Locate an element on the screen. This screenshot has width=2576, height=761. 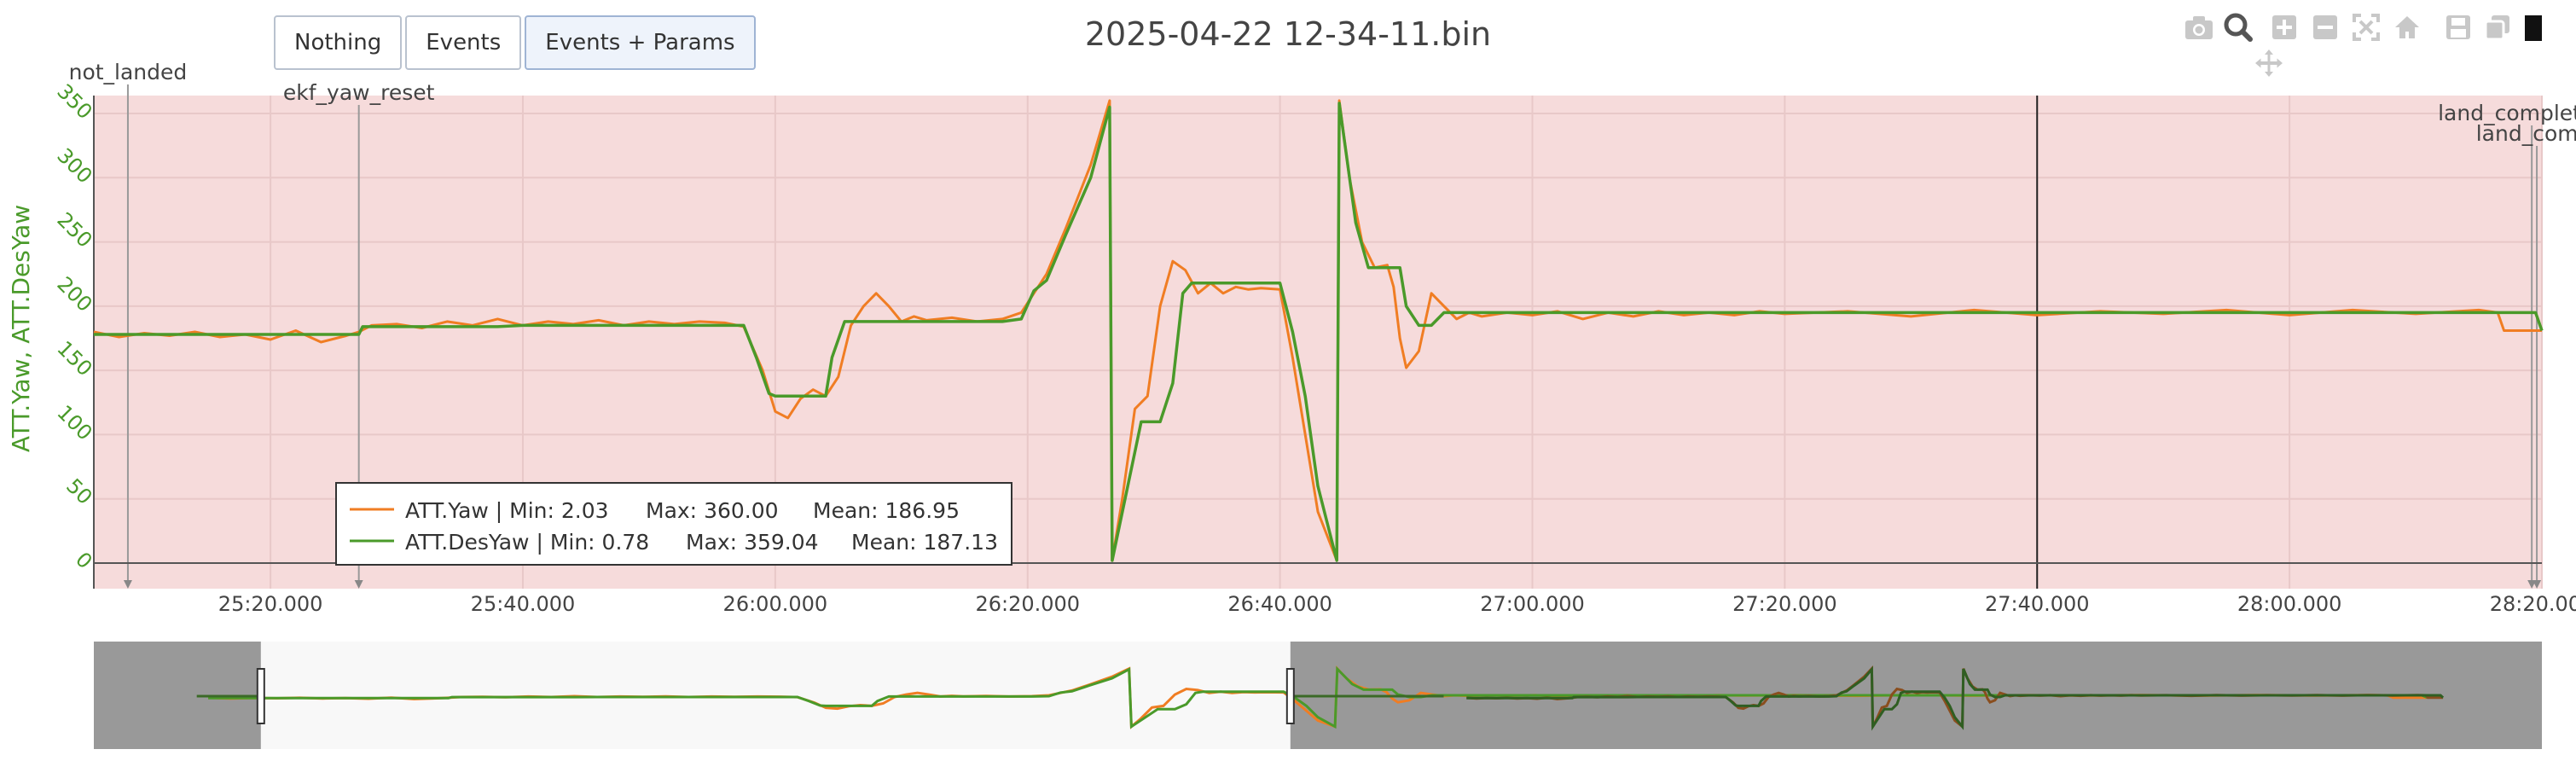
event-filter-buttons: Nothing Events Events + Params is located at coordinates (515, 42).